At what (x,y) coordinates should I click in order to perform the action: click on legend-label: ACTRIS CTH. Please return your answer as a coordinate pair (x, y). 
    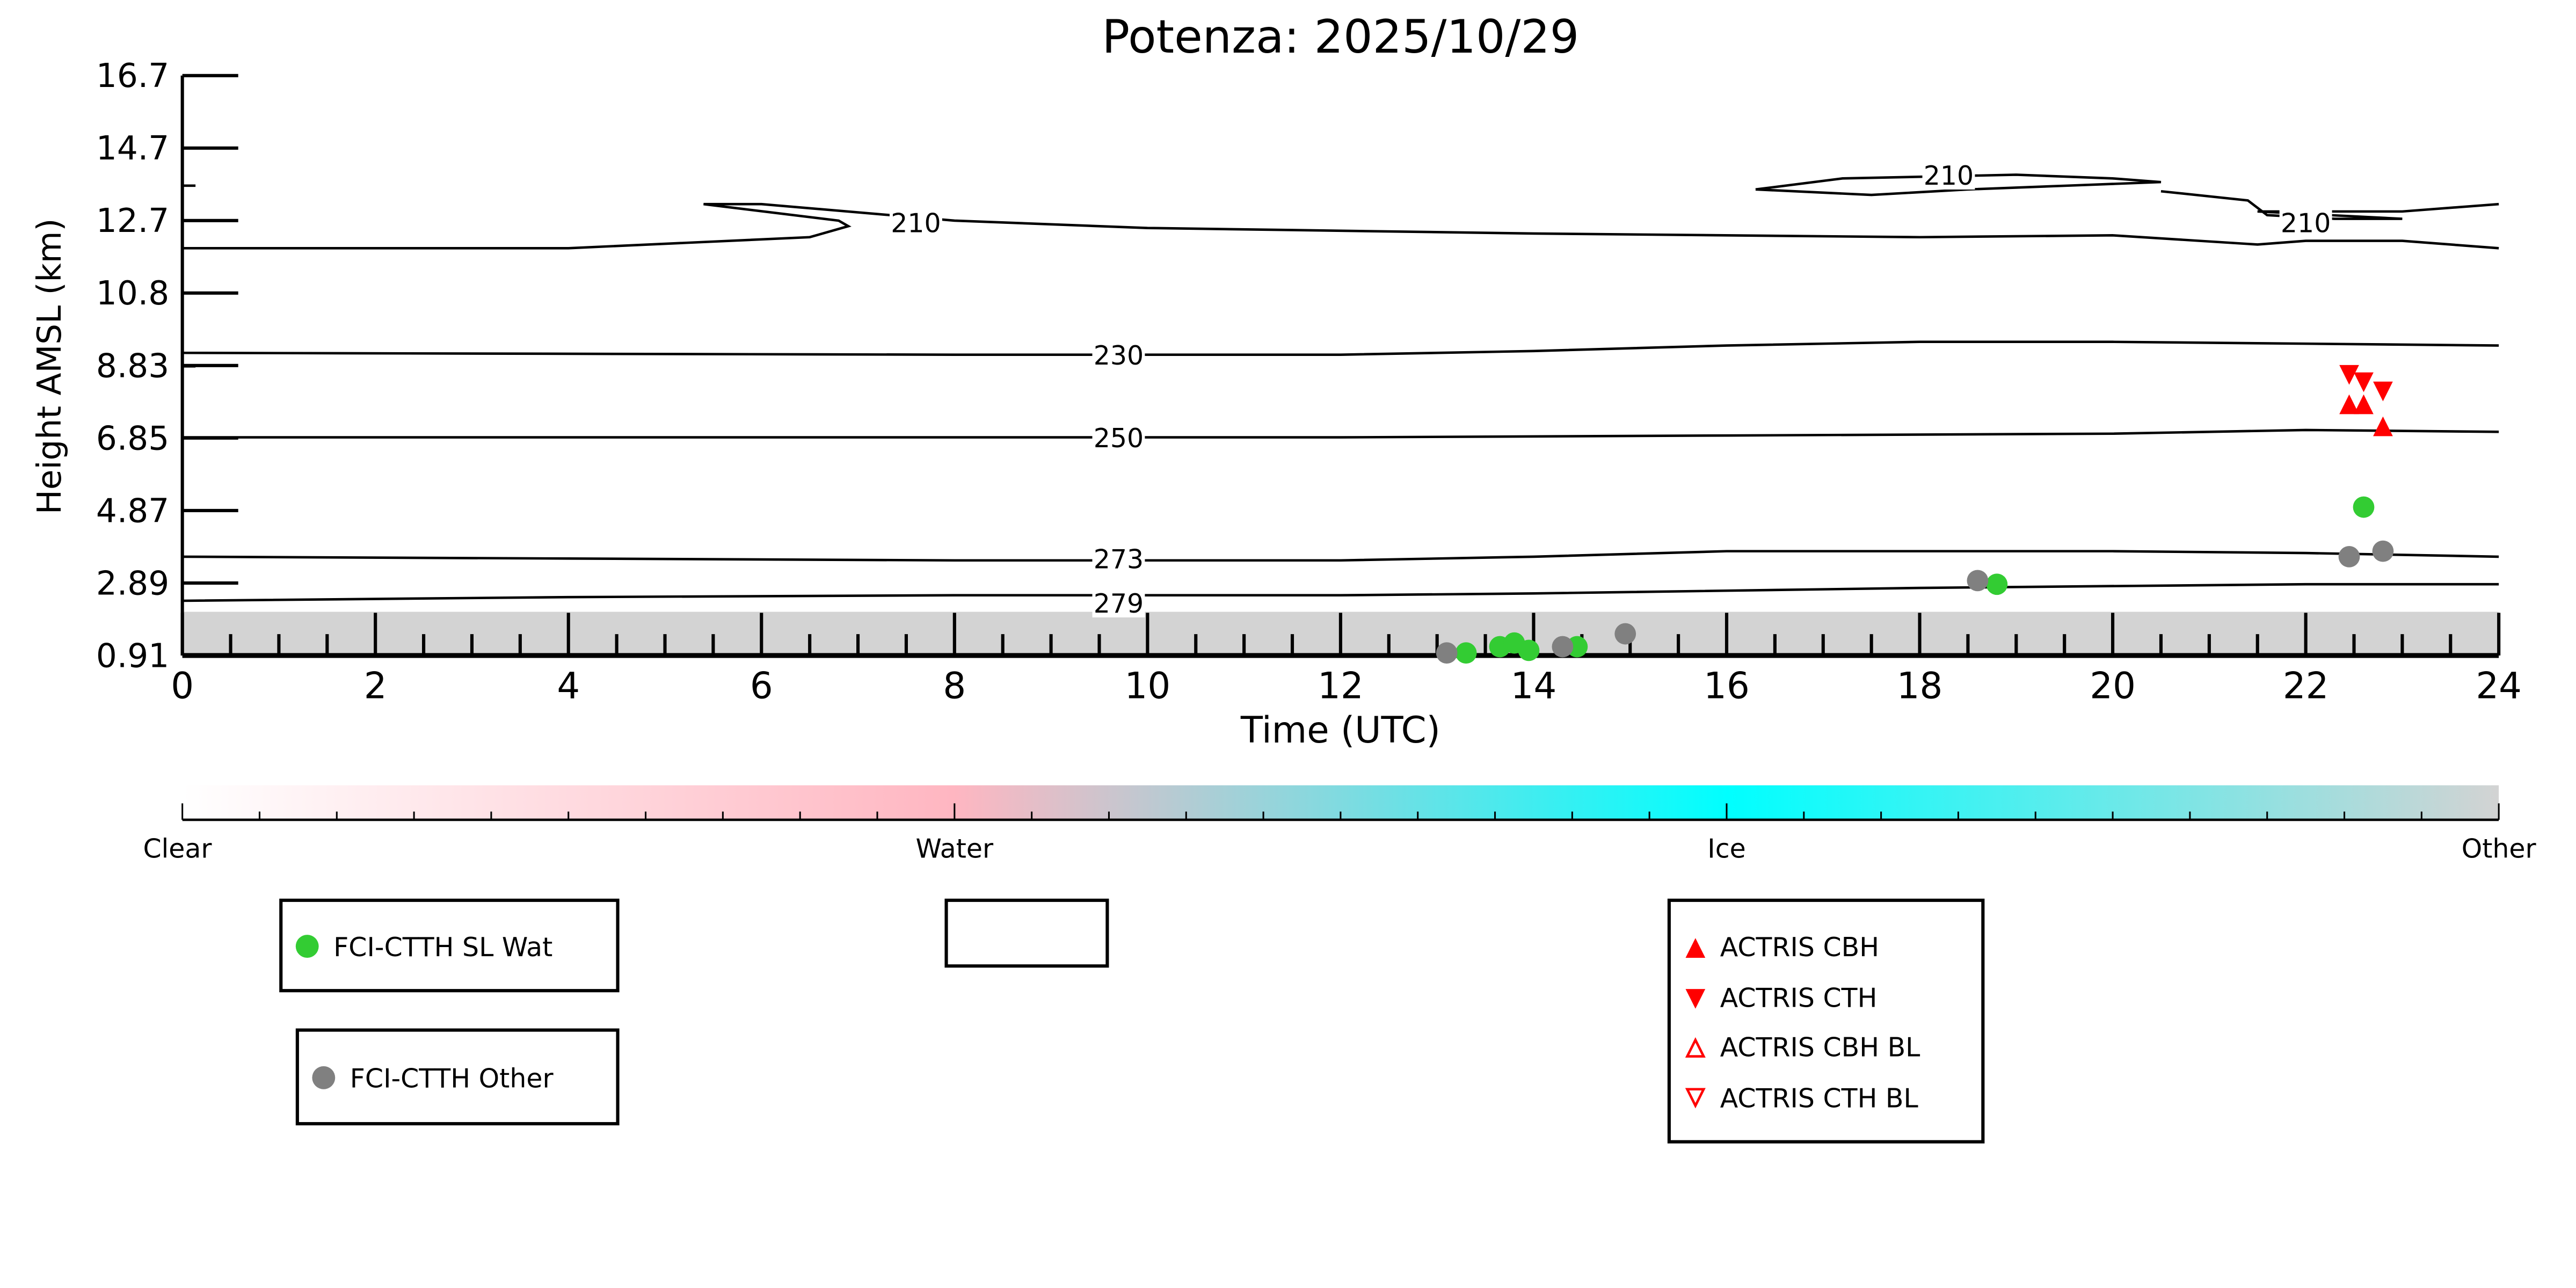
    Looking at the image, I should click on (1799, 998).